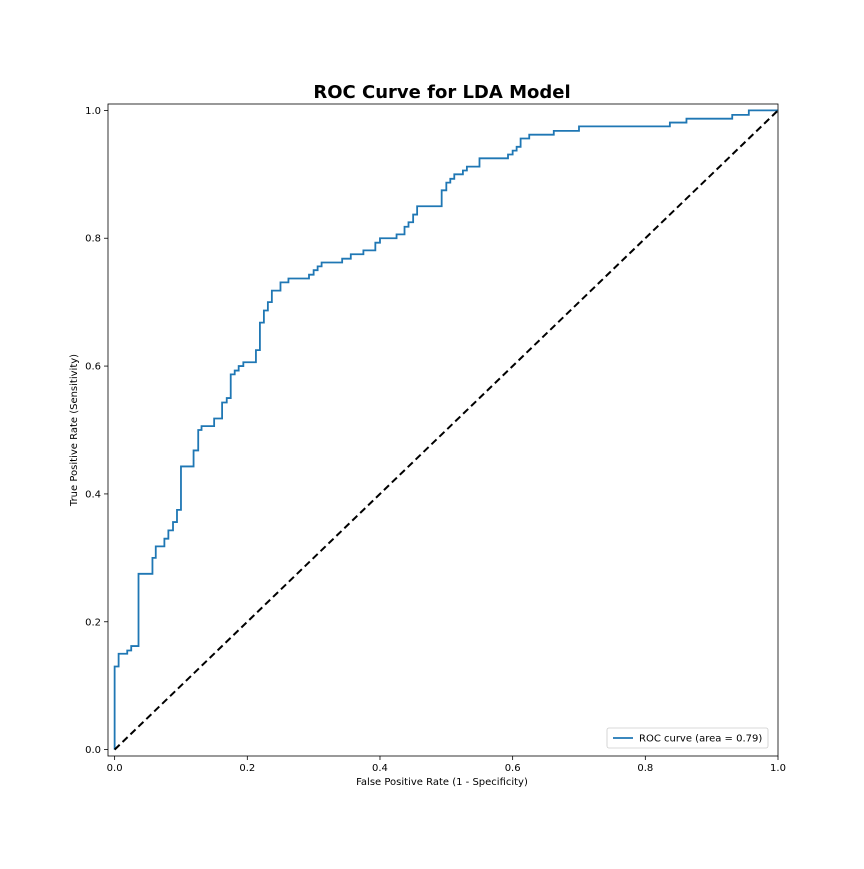 The image size is (864, 869). Describe the element at coordinates (93, 239) in the screenshot. I see `y-tick-label: 0.8` at that location.